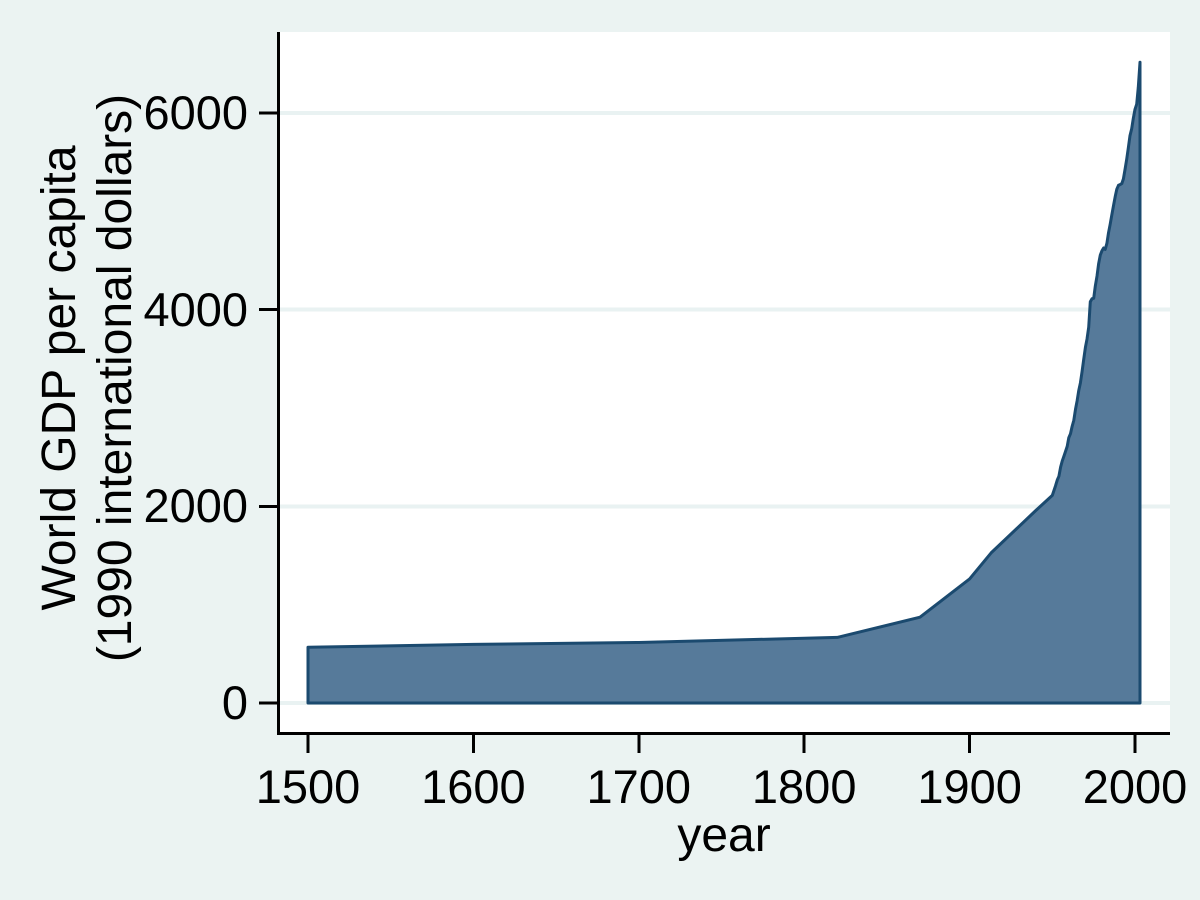 The height and width of the screenshot is (900, 1200). I want to click on y-tick-label-4000: 4000, so click(195, 309).